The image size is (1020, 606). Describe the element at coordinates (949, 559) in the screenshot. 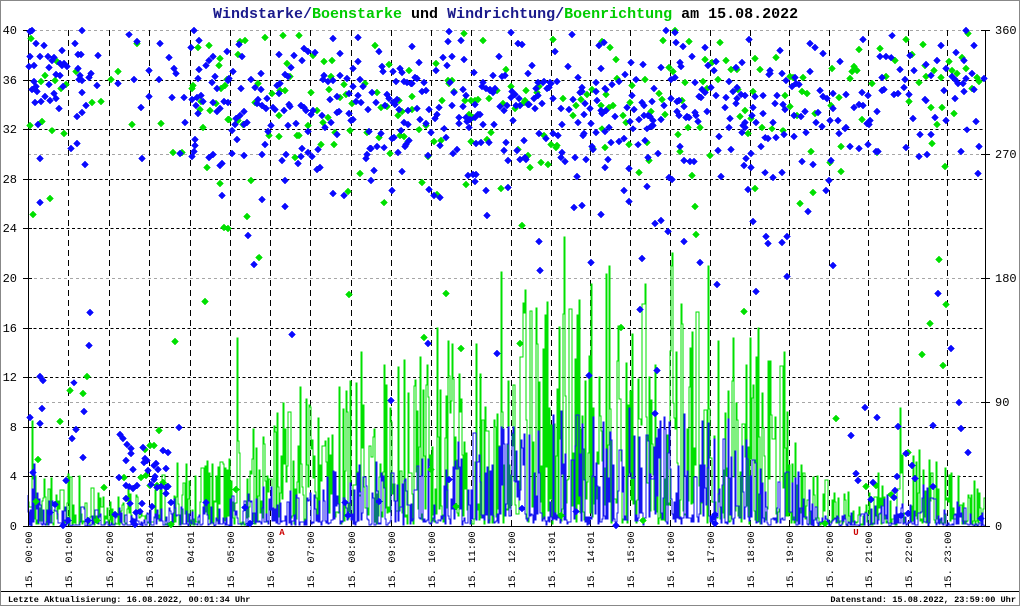

I see `svg-text: 15. 23:00` at that location.